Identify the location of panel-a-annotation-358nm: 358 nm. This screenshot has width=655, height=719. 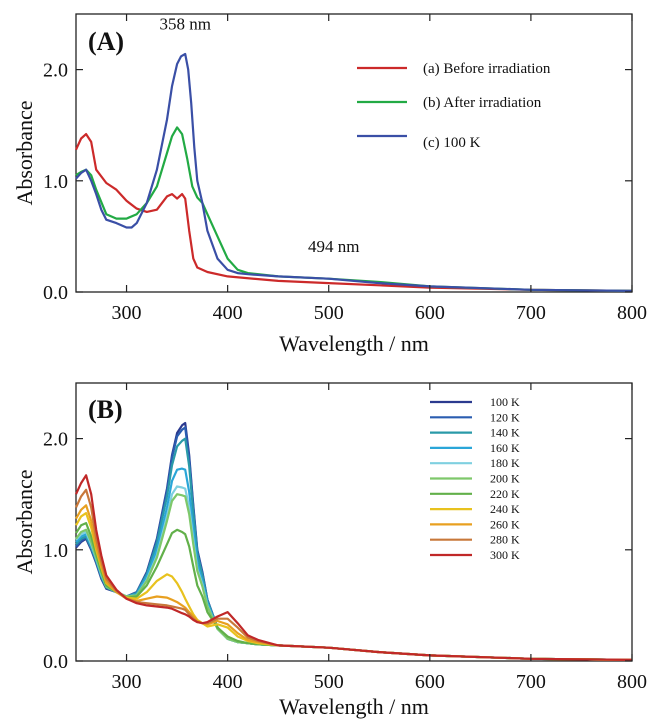
(184, 24).